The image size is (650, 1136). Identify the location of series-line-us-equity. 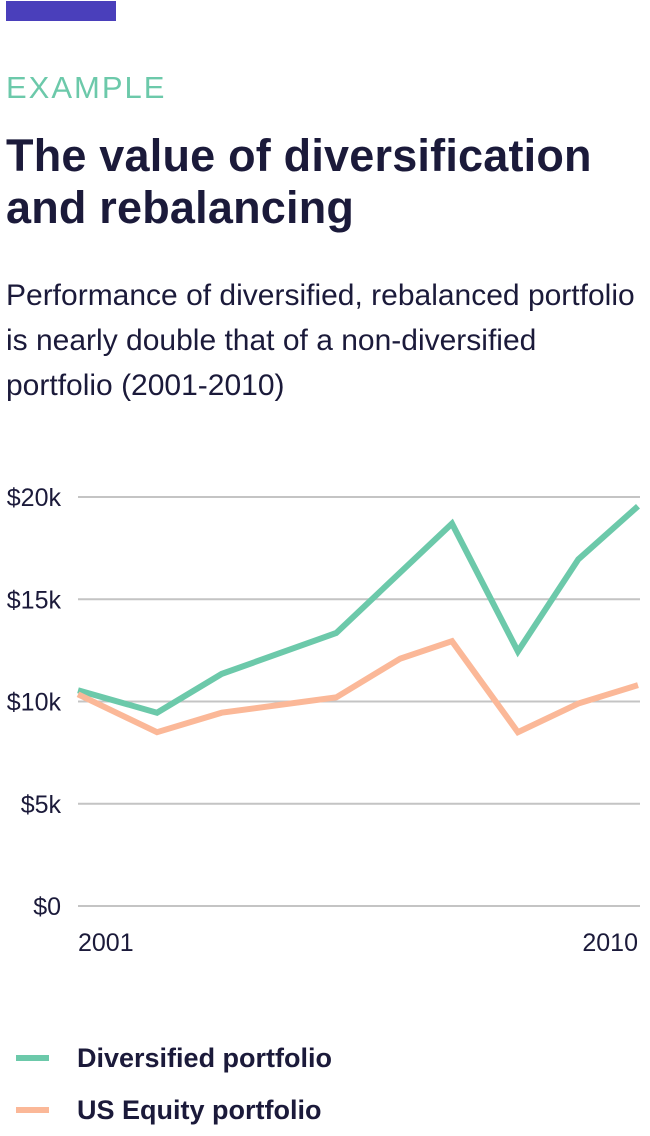
(357, 686).